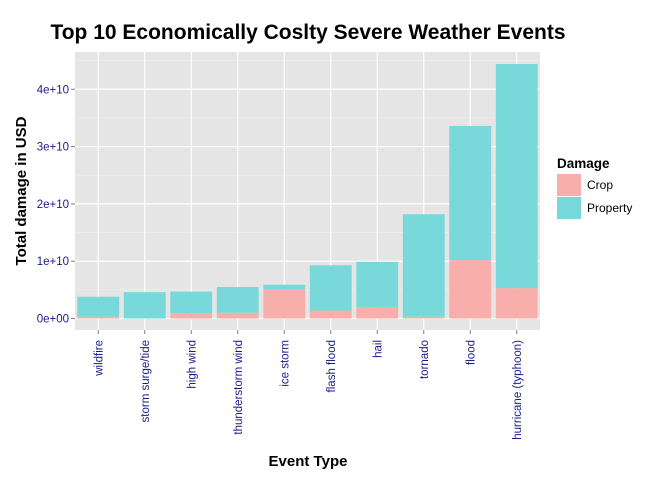 This screenshot has width=672, height=480. What do you see at coordinates (609, 208) in the screenshot?
I see `legend-label-property: Property` at bounding box center [609, 208].